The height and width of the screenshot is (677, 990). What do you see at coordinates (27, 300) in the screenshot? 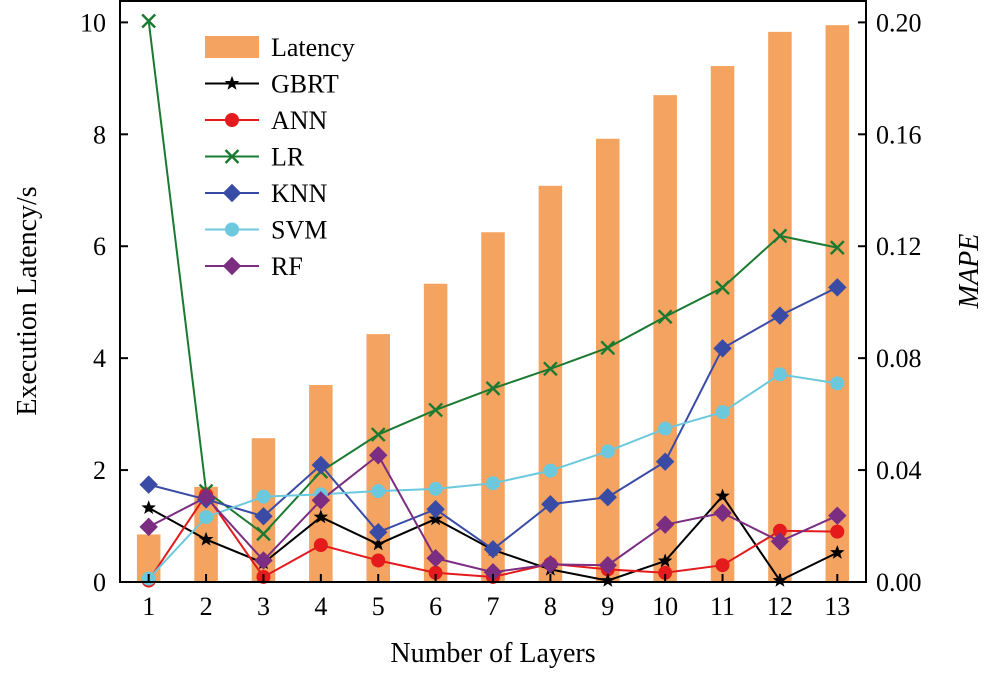
I see `y-left-axis-title: Execution Latency/s` at bounding box center [27, 300].